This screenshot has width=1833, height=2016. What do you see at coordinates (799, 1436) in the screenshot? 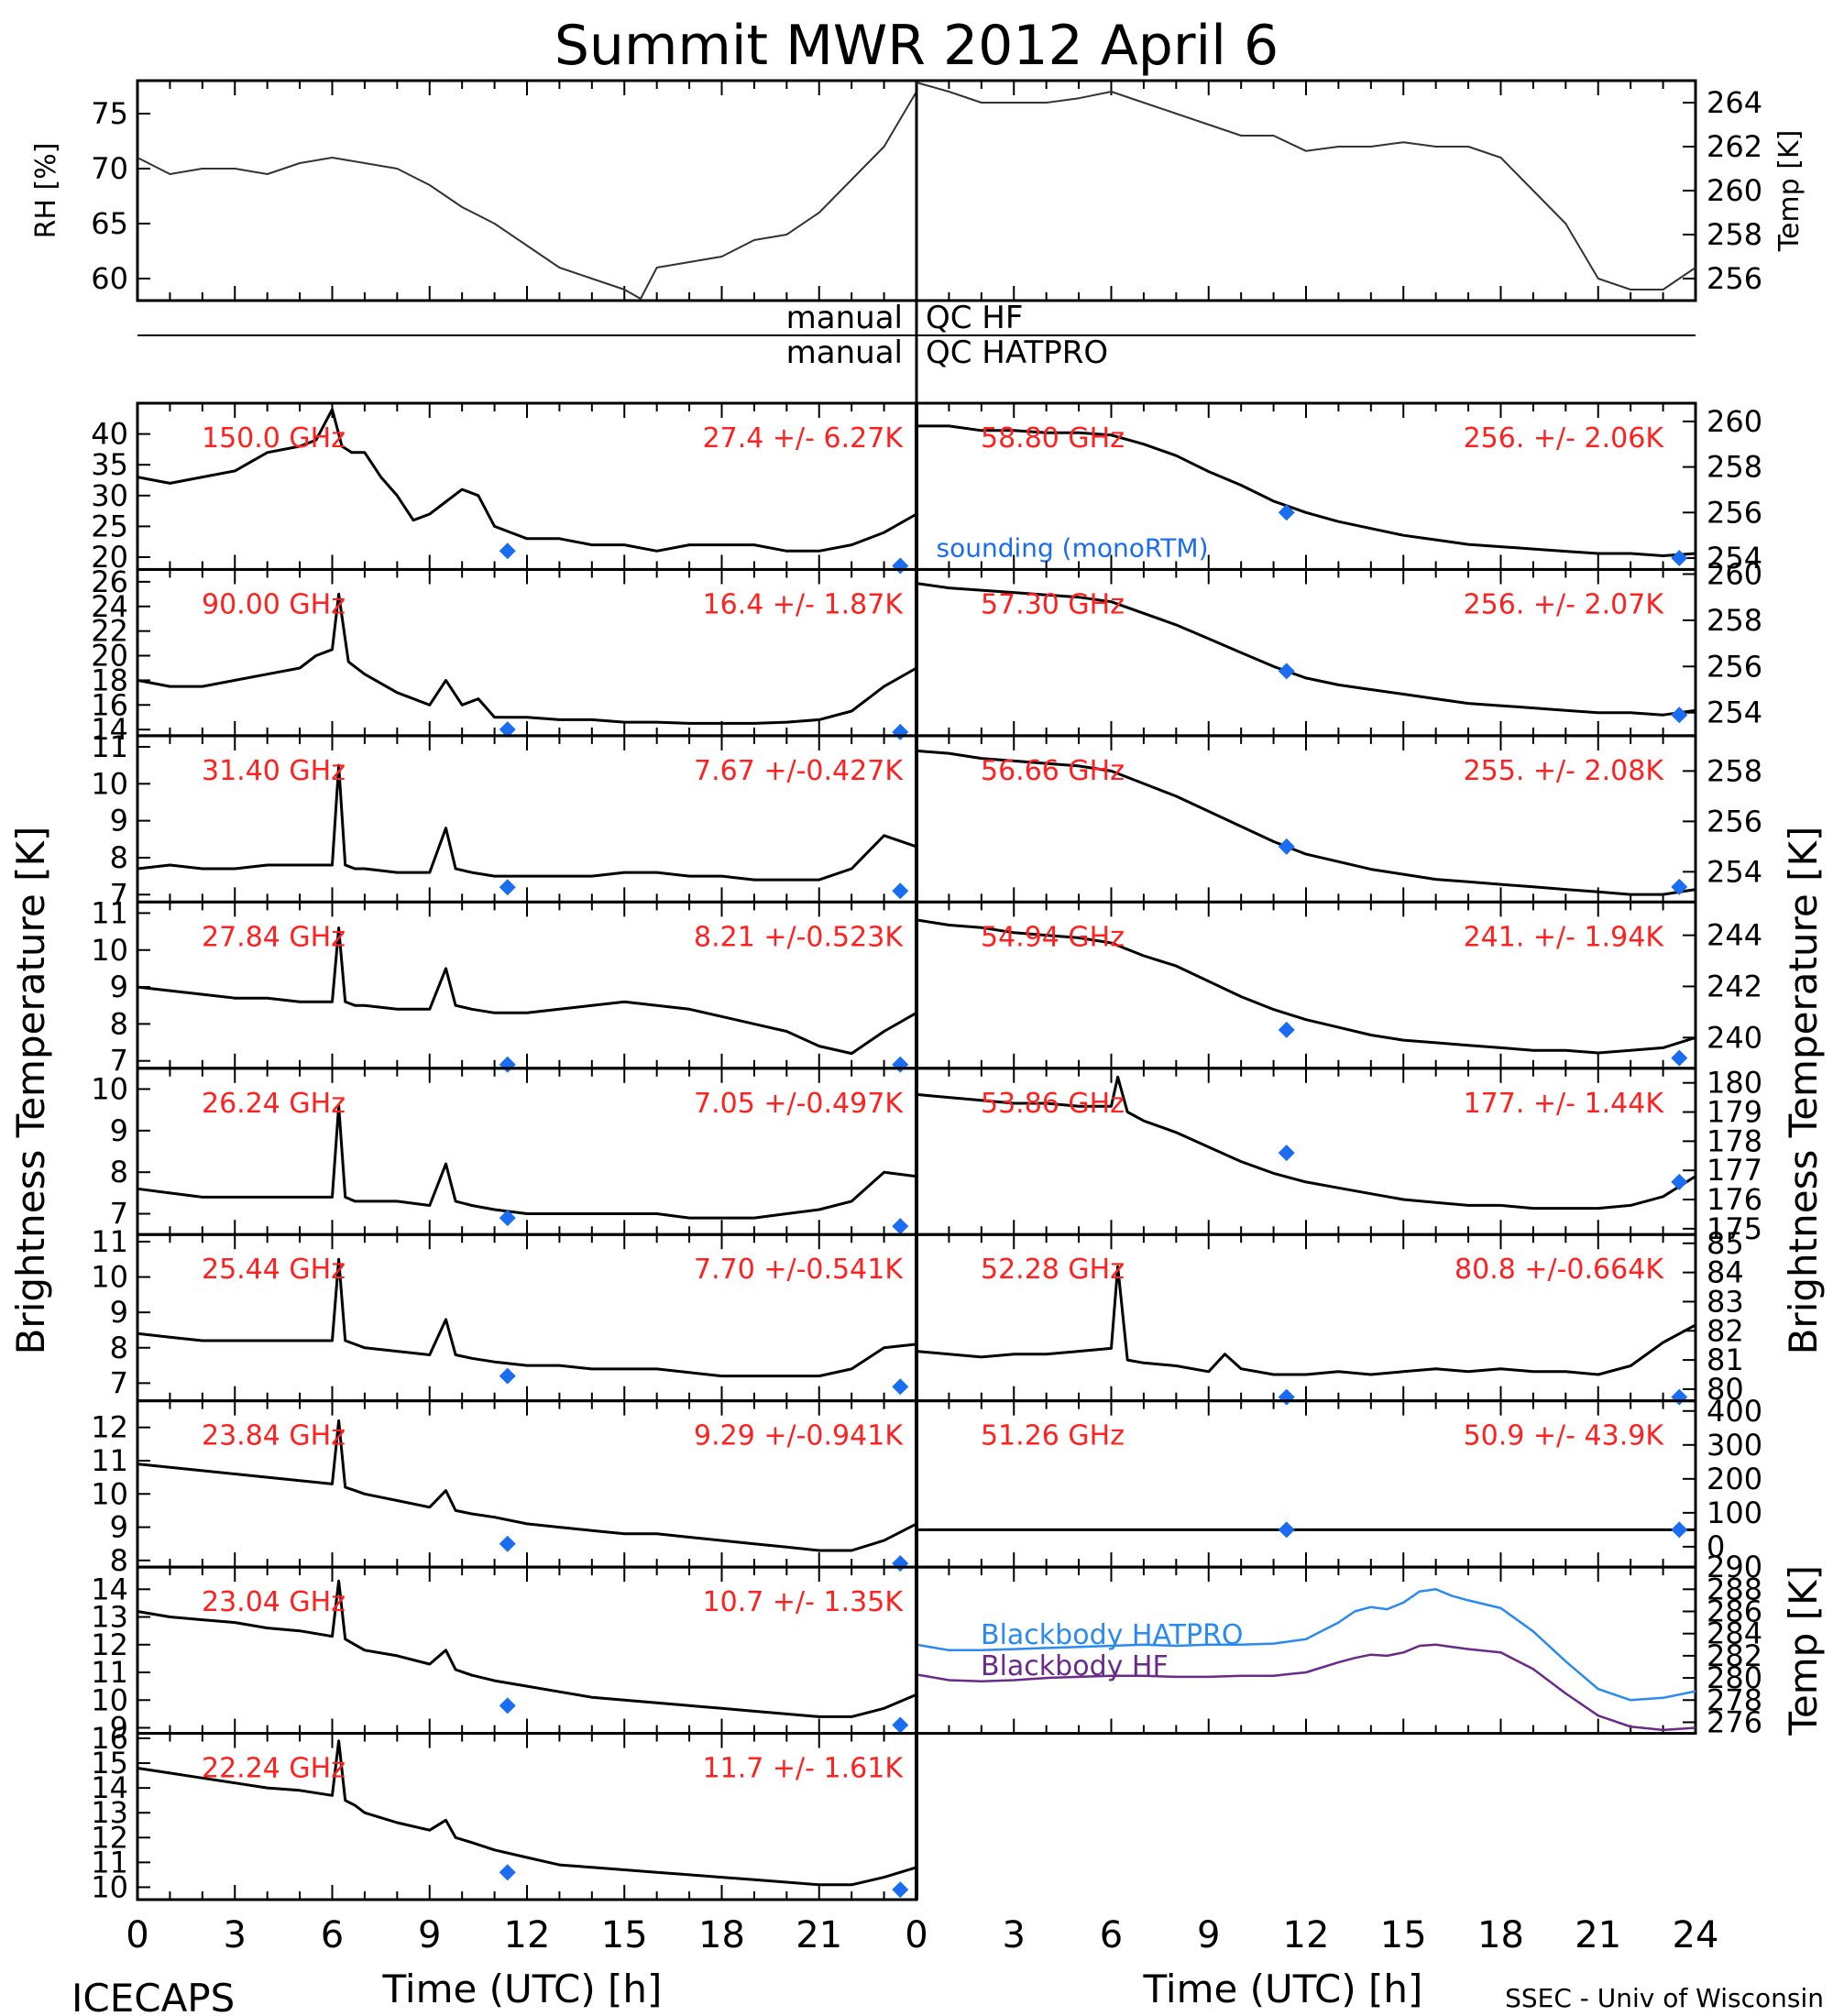
I see `left-panel-7-stats: 9.29 +/-0.941K` at bounding box center [799, 1436].